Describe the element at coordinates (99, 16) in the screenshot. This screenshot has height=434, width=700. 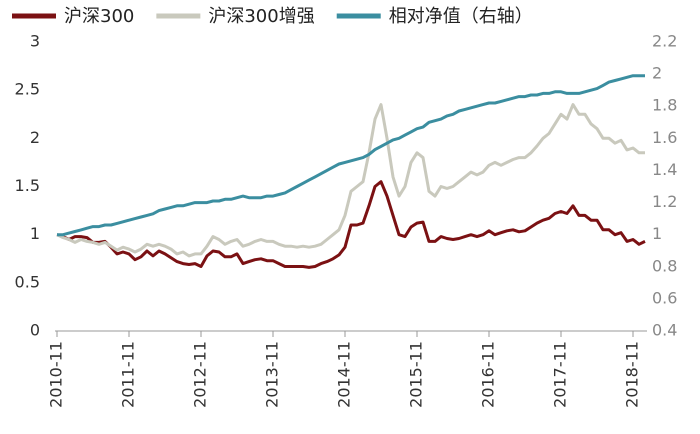
I see `legend-label: 沪深300` at that location.